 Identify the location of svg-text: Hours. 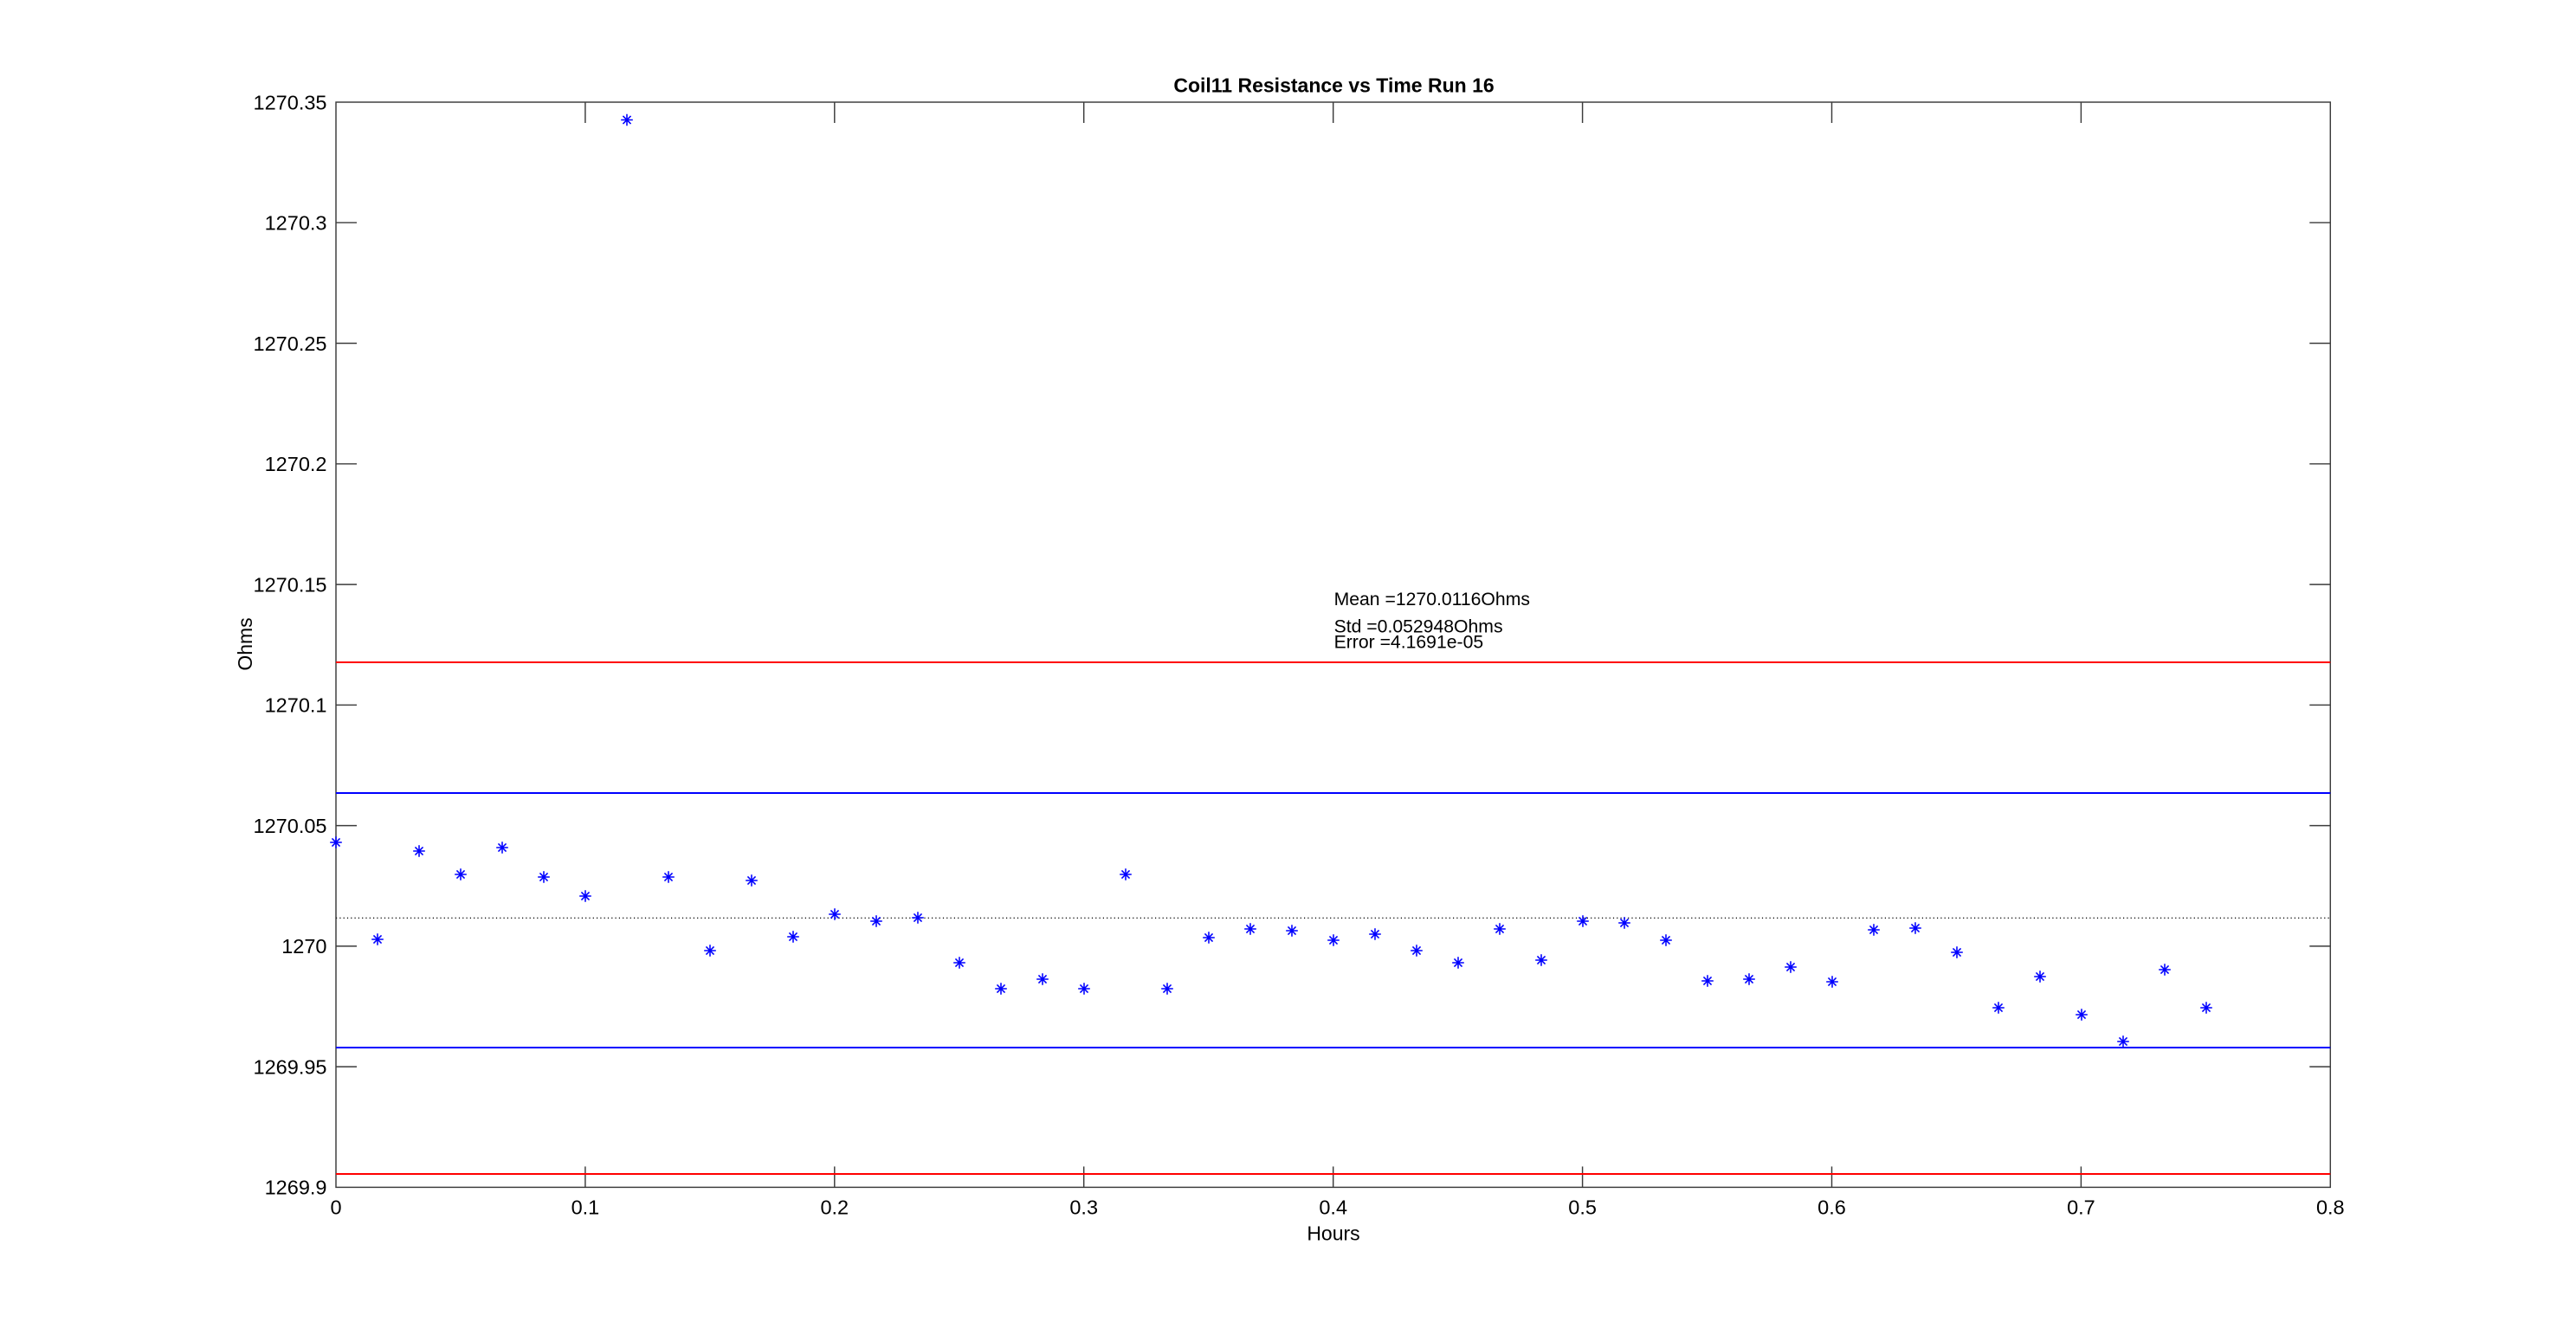
(1333, 1233).